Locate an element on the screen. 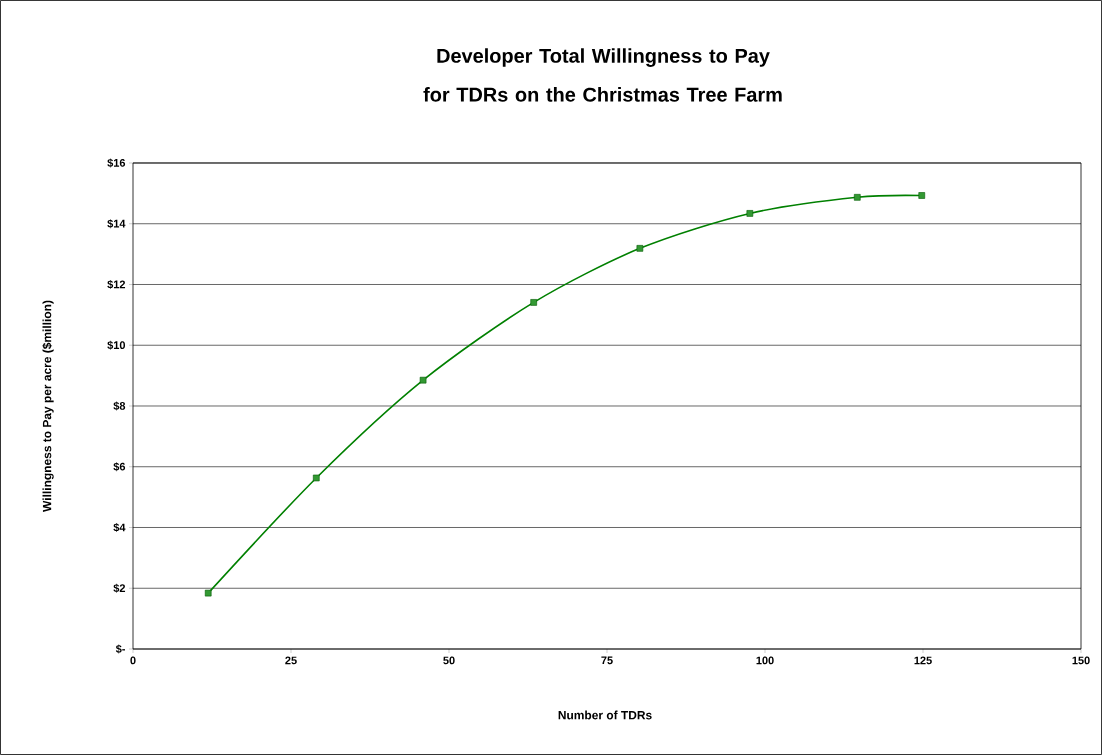 Image resolution: width=1102 pixels, height=755 pixels. y-tick-label: $12 is located at coordinates (116, 284).